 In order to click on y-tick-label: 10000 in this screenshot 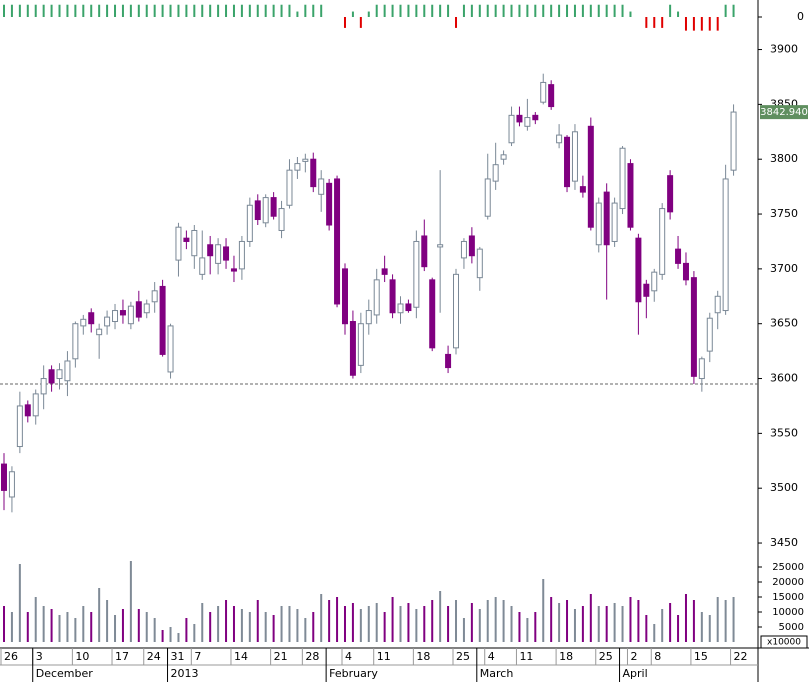, I will do `click(788, 612)`.